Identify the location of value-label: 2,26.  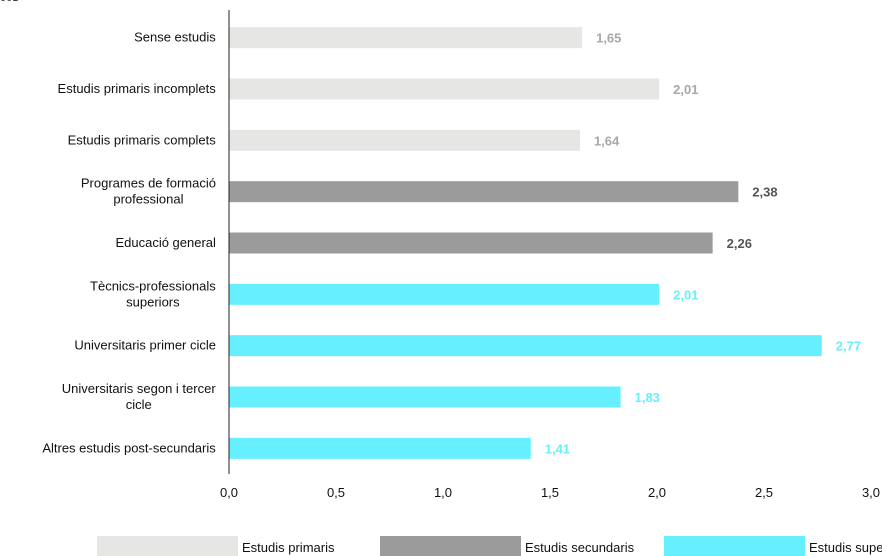
(739, 243).